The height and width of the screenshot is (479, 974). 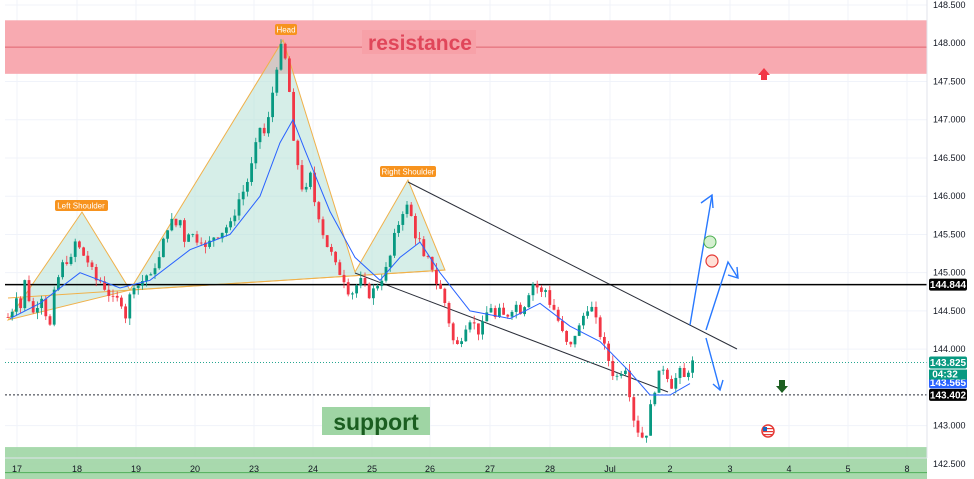 I want to click on y-tick-label: 148.500, so click(x=949, y=5).